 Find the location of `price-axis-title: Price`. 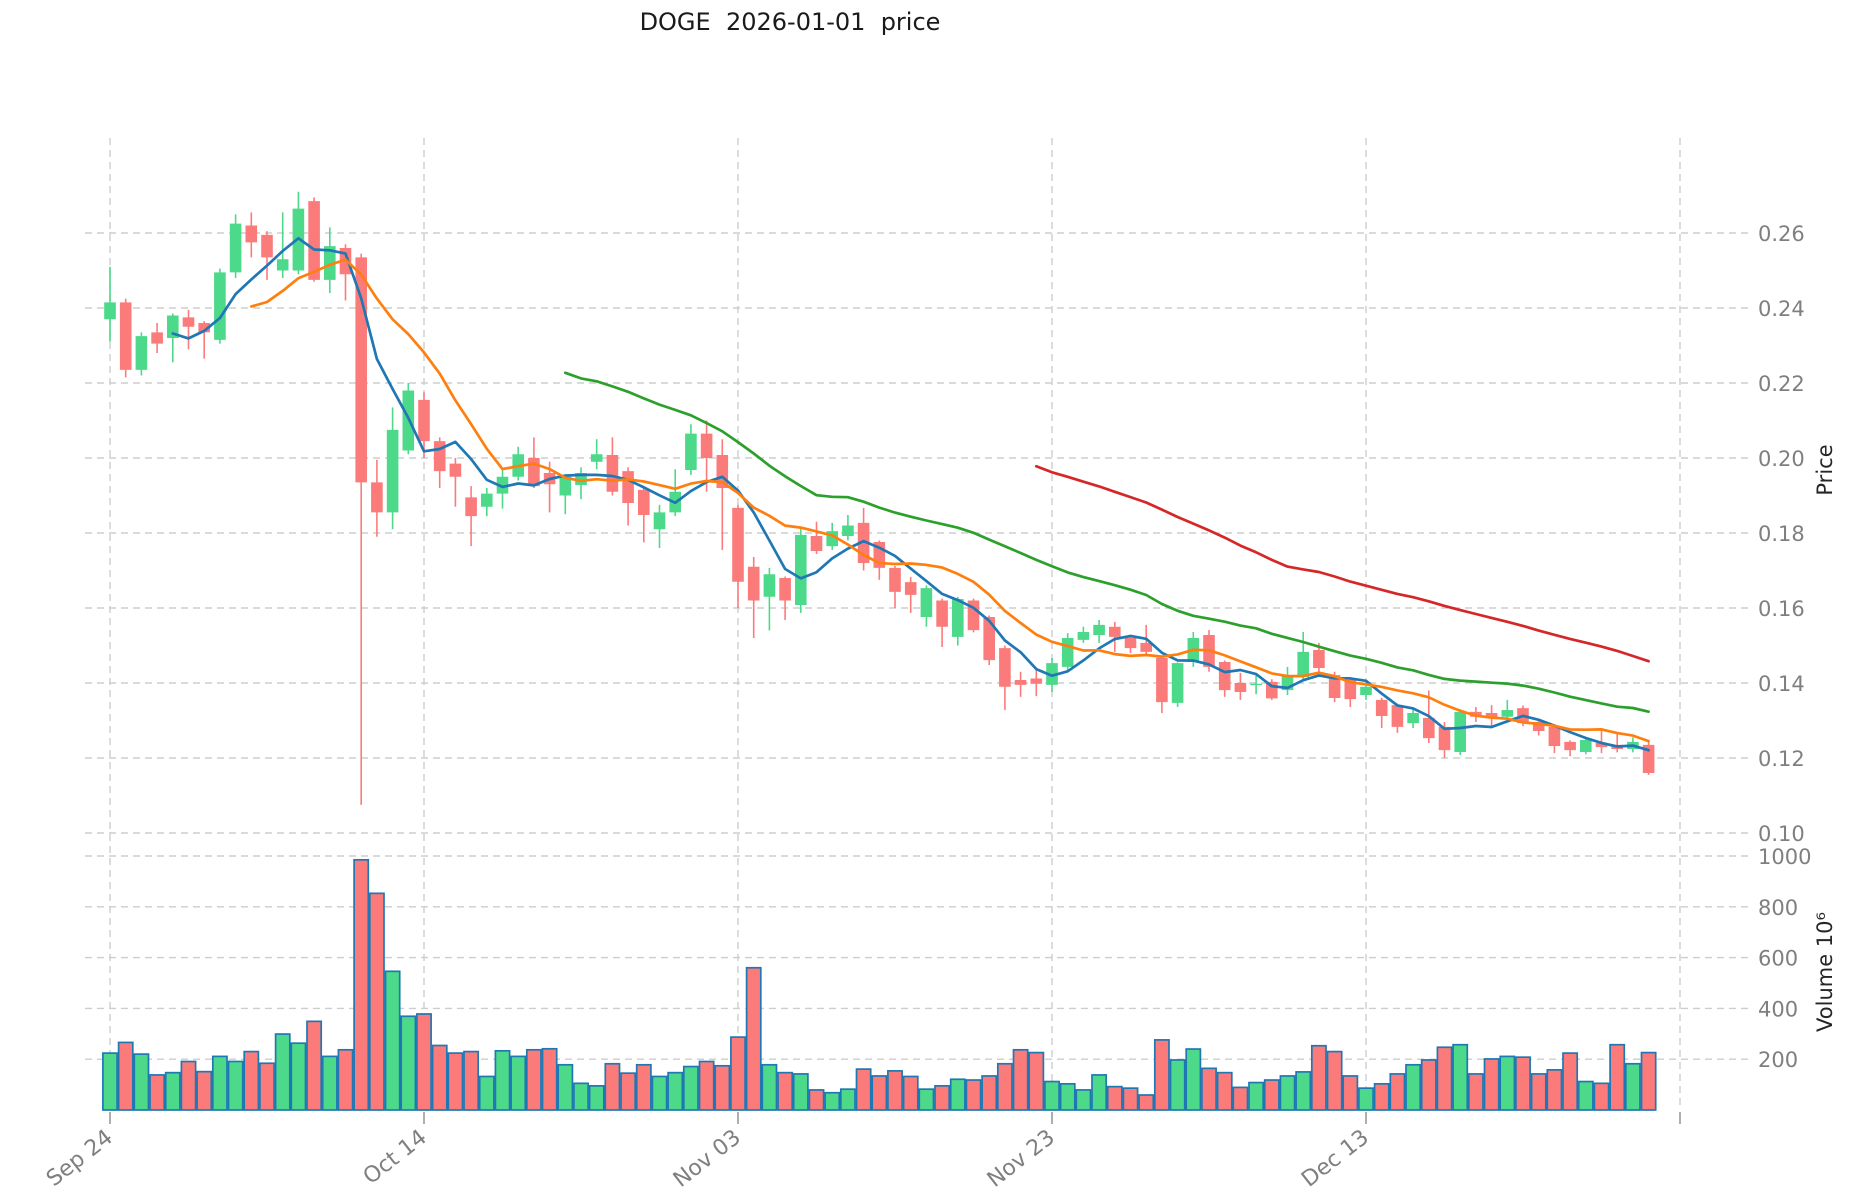

price-axis-title: Price is located at coordinates (1825, 469).